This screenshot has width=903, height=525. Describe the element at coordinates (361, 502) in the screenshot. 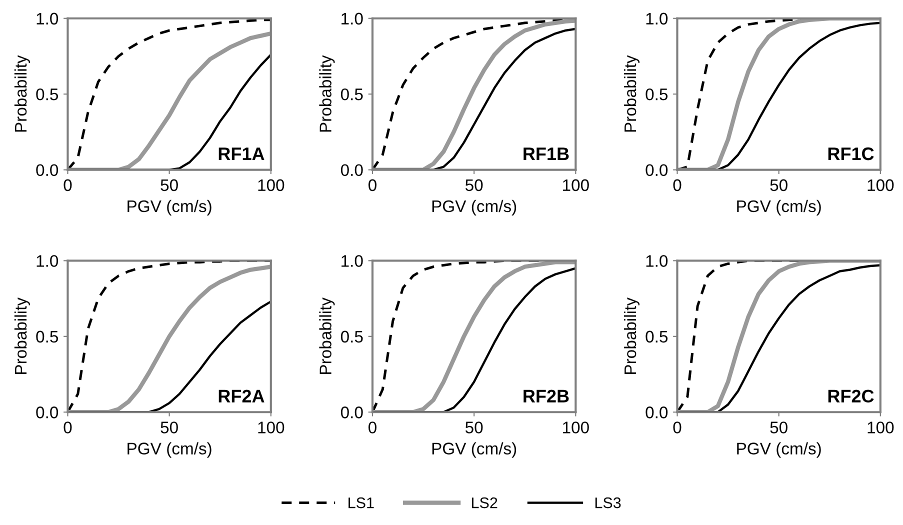

I see `legend-label: LS1` at that location.